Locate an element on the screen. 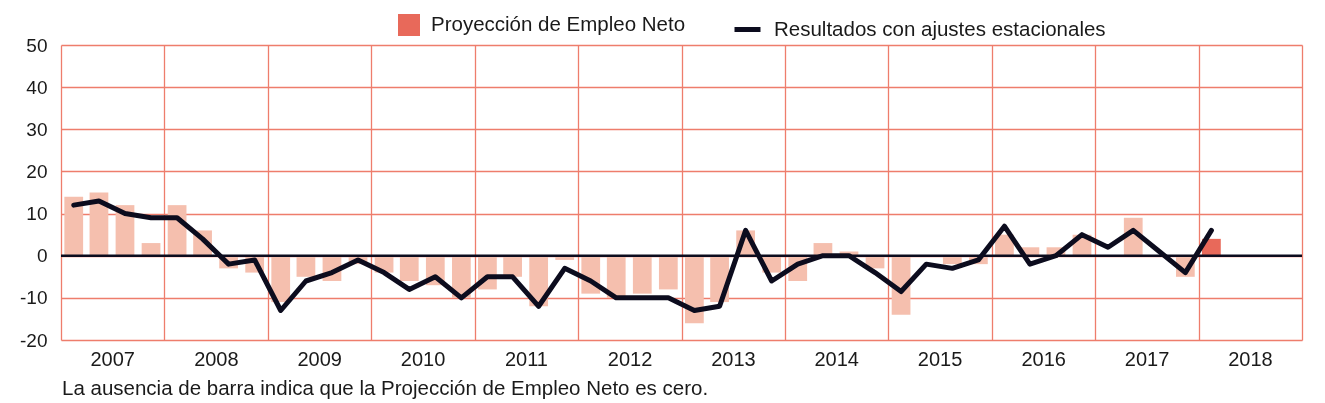 The image size is (1325, 403). y-tick-label: -10 is located at coordinates (34, 298).